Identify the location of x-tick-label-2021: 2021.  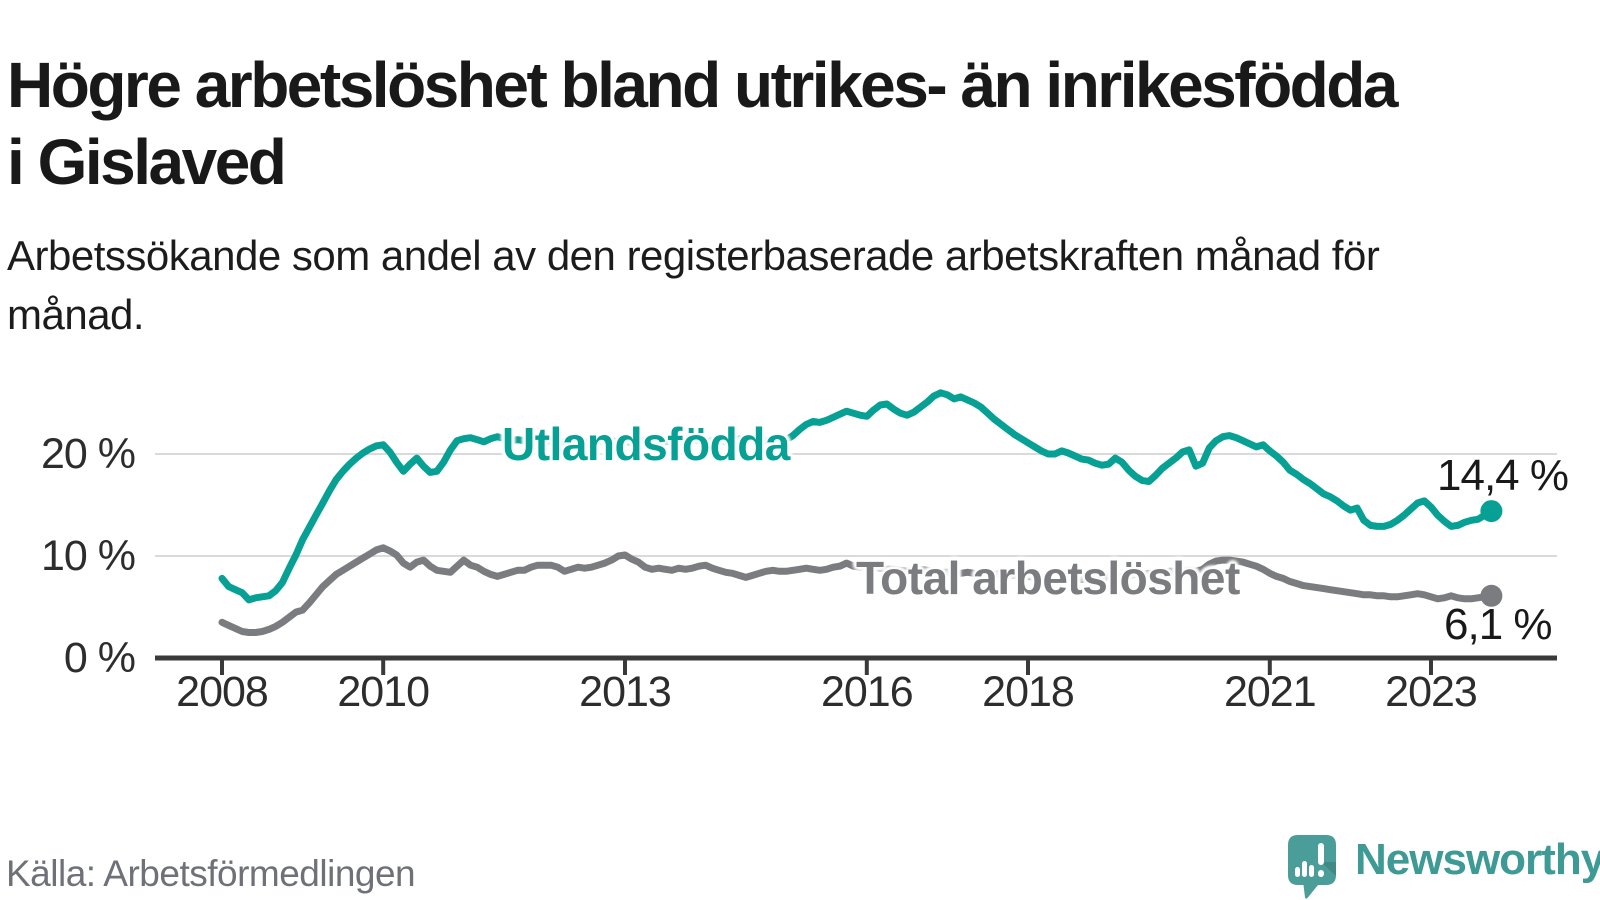
(1270, 692).